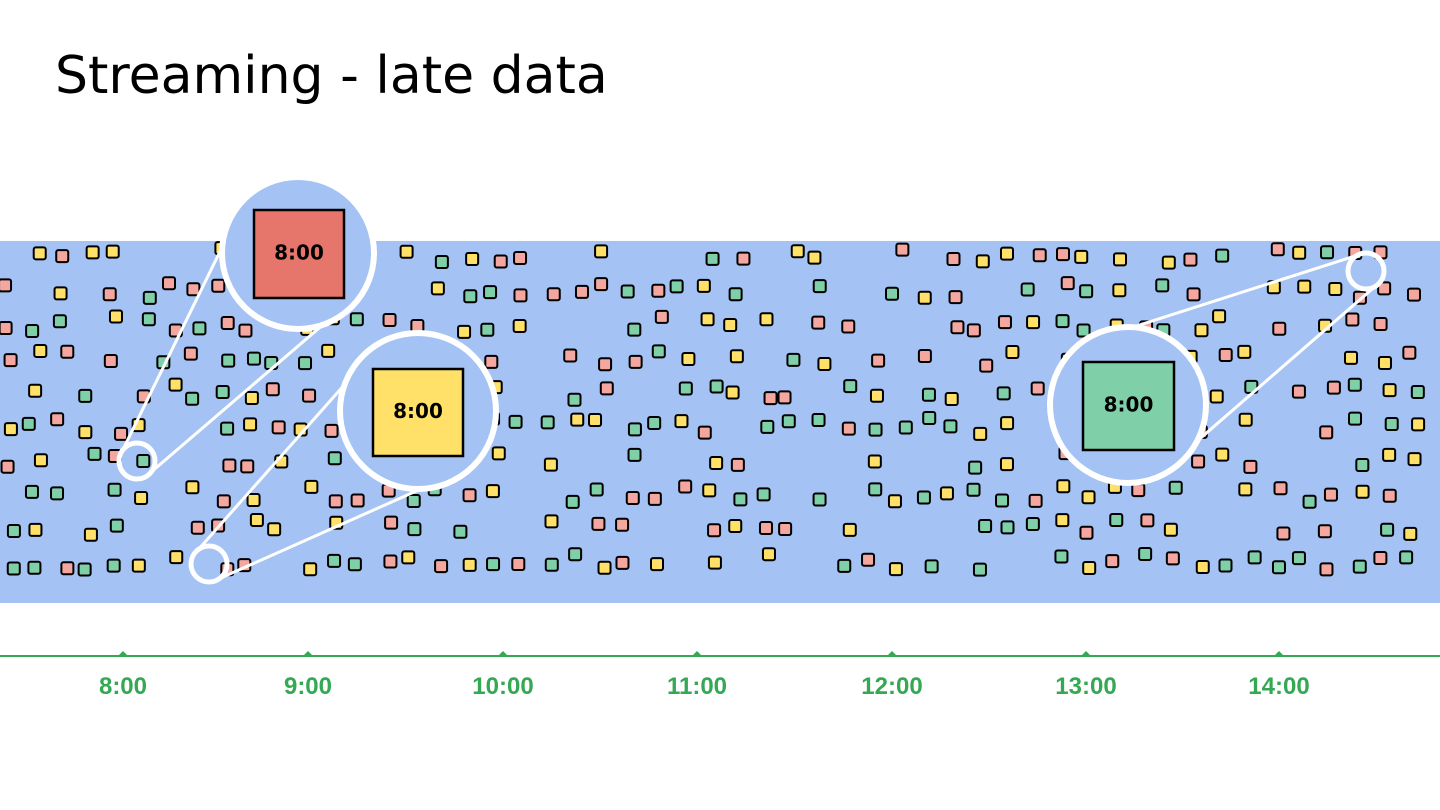  I want to click on zoom-event, so click(299, 254).